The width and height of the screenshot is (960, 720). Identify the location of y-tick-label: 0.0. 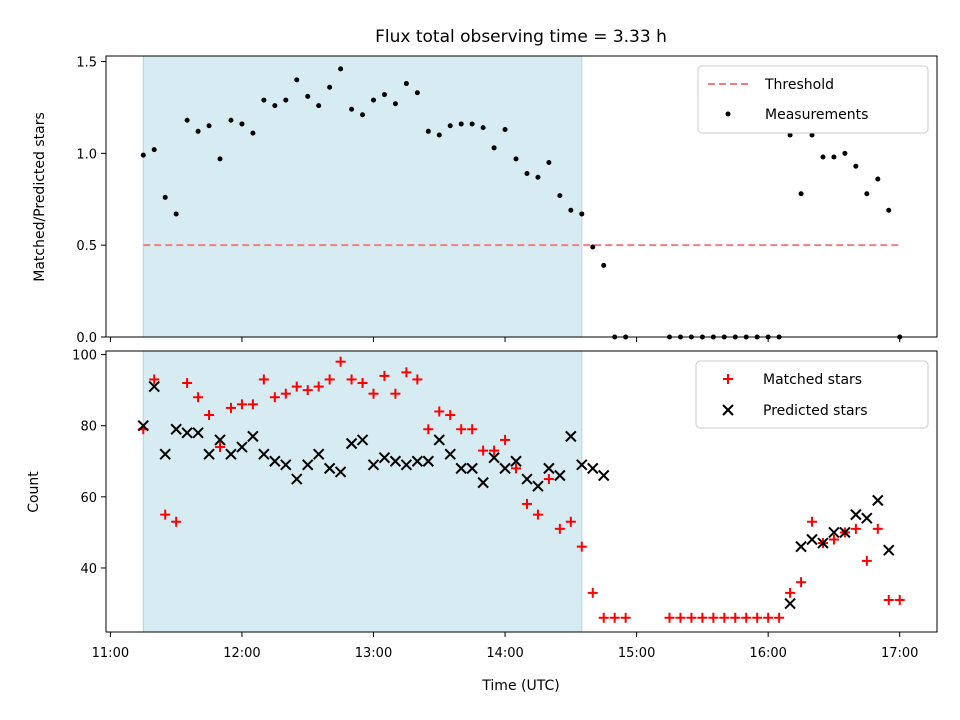
(86, 338).